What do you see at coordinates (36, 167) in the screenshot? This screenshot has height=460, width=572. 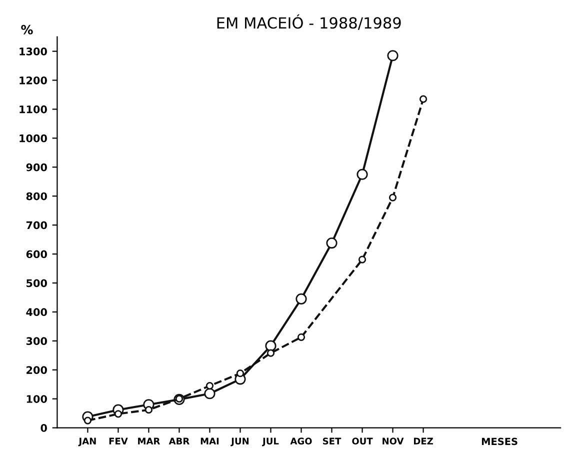 I see `y-tick-label: 900` at bounding box center [36, 167].